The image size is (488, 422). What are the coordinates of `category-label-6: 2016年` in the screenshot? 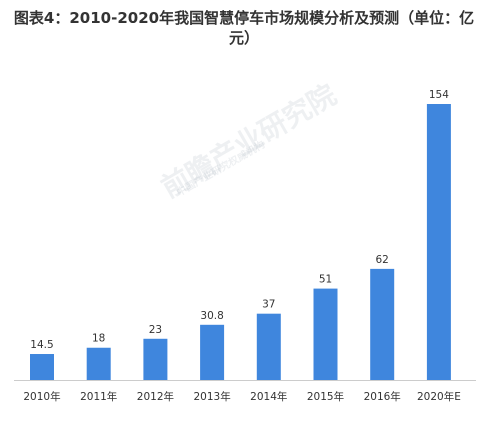 It's located at (382, 396).